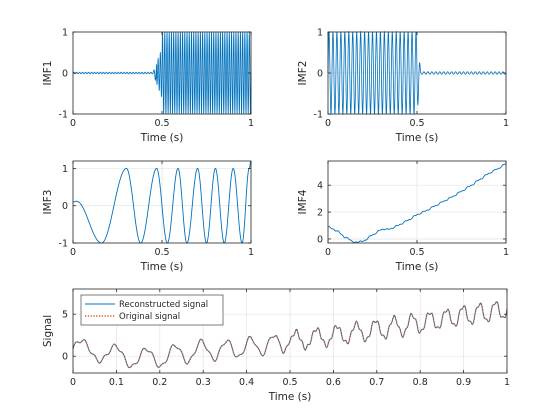  Describe the element at coordinates (303, 201) in the screenshot. I see `y-axis-label: IMF4` at that location.